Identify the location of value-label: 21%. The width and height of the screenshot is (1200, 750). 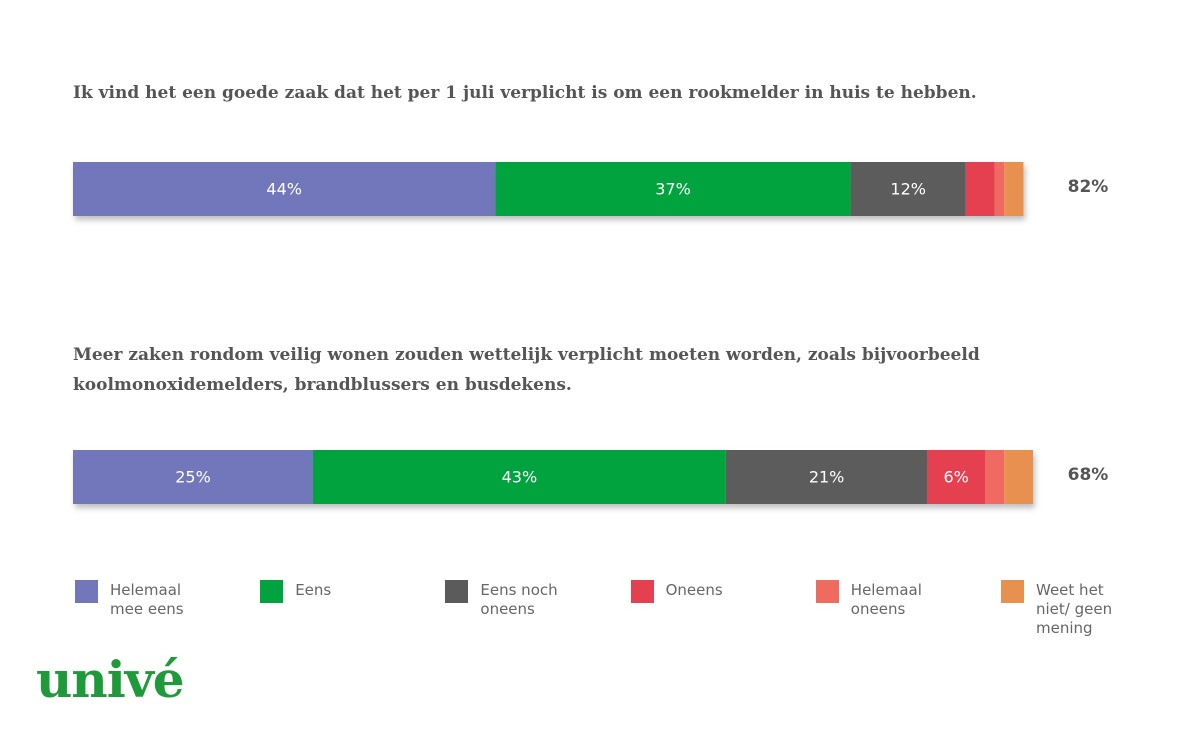
(827, 477).